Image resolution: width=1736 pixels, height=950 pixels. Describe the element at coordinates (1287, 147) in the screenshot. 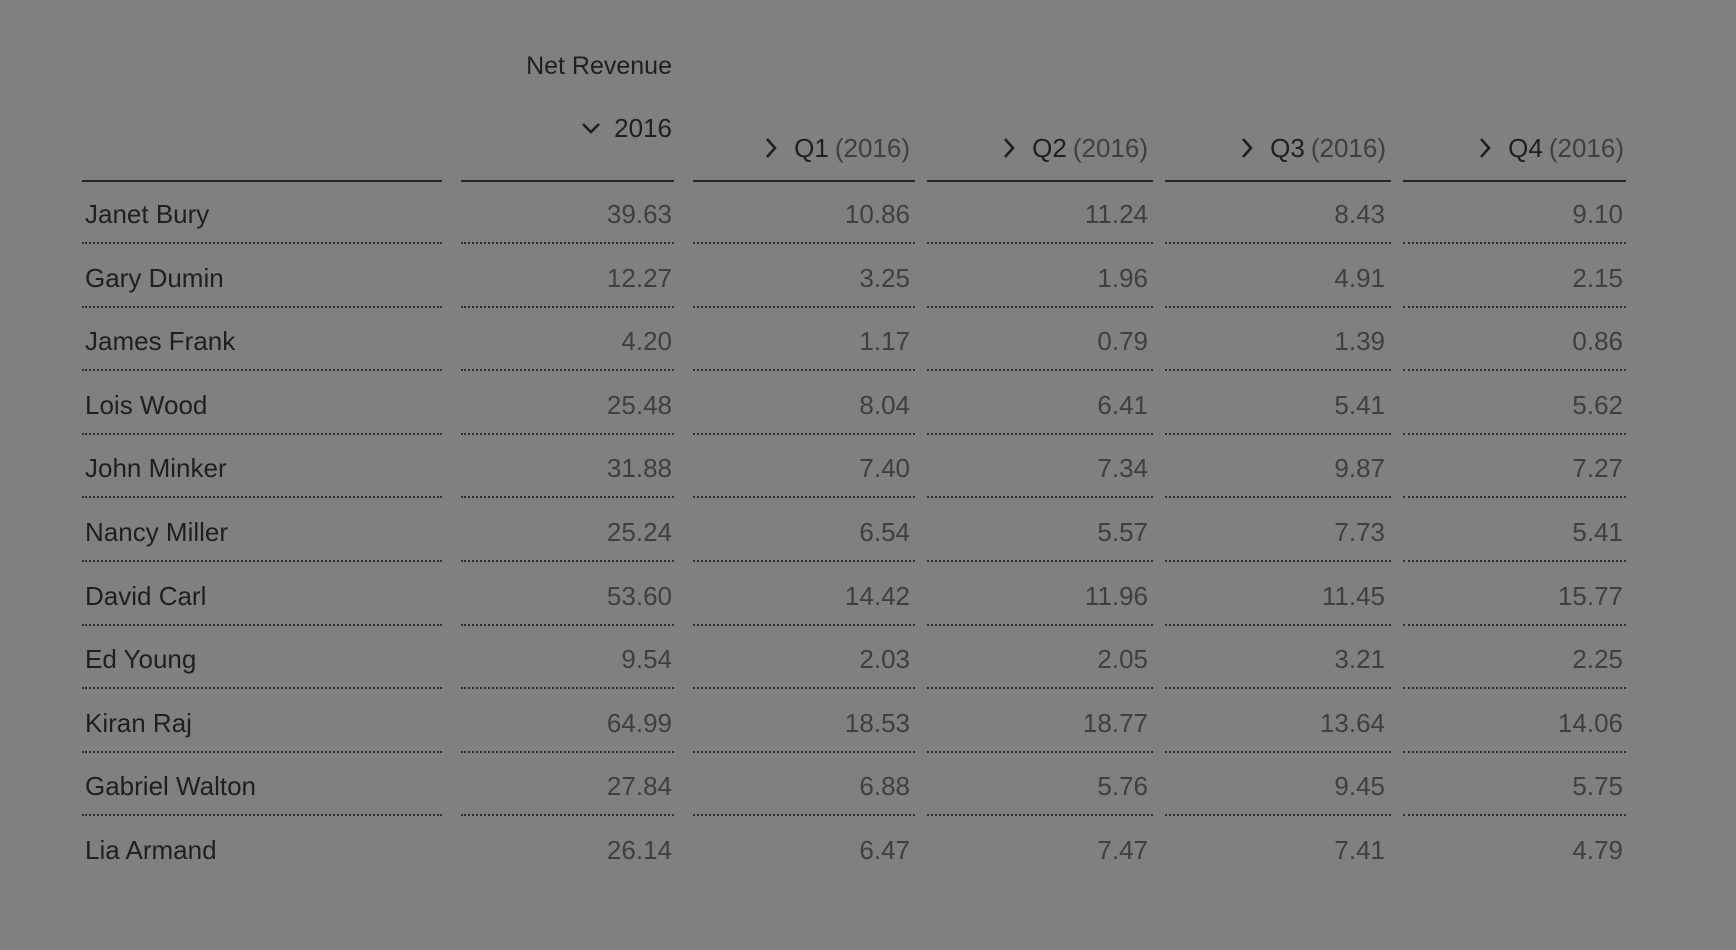

I see `quarter-header-label: Q3` at that location.